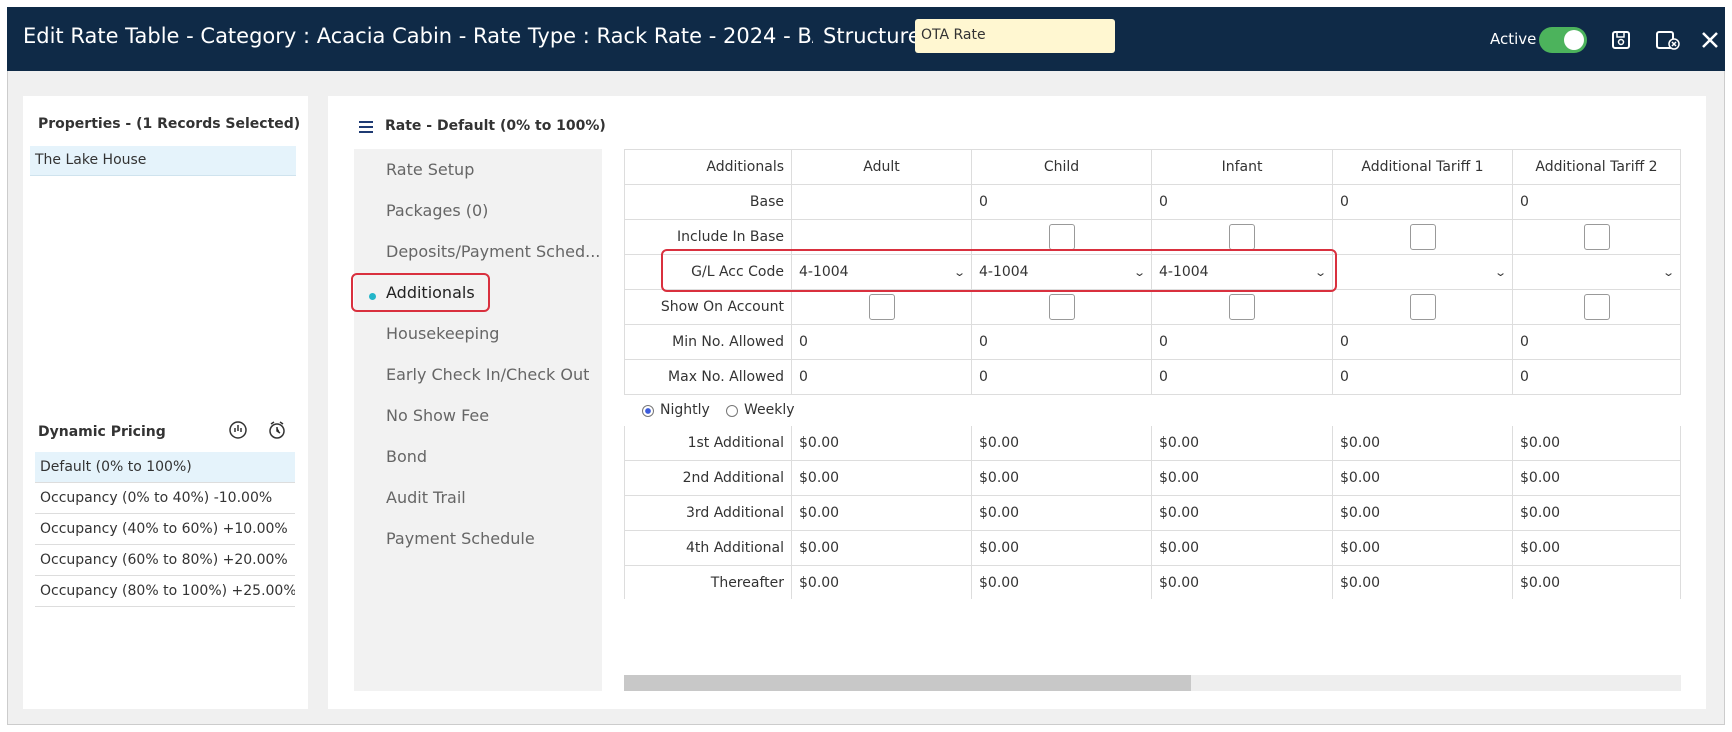 The image size is (1732, 732). What do you see at coordinates (708, 582) in the screenshot?
I see `row-label: Thereafter` at bounding box center [708, 582].